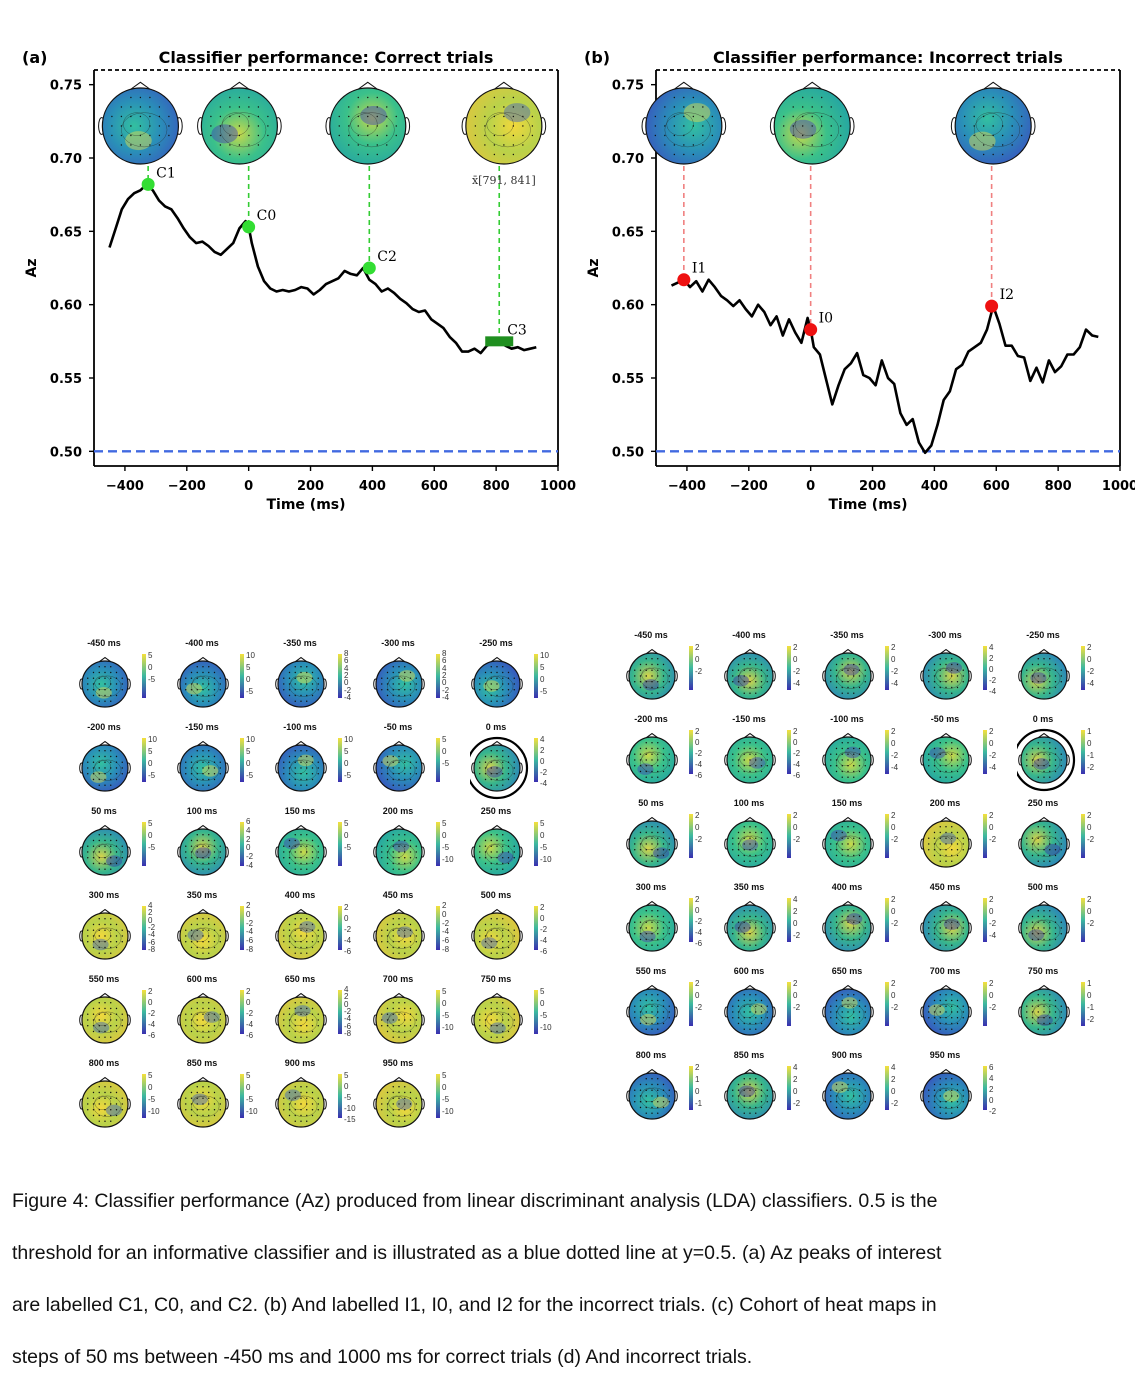 This screenshot has height=1383, width=1135. Describe the element at coordinates (847, 971) in the screenshot. I see `heatmap-time-label: 650 ms` at that location.